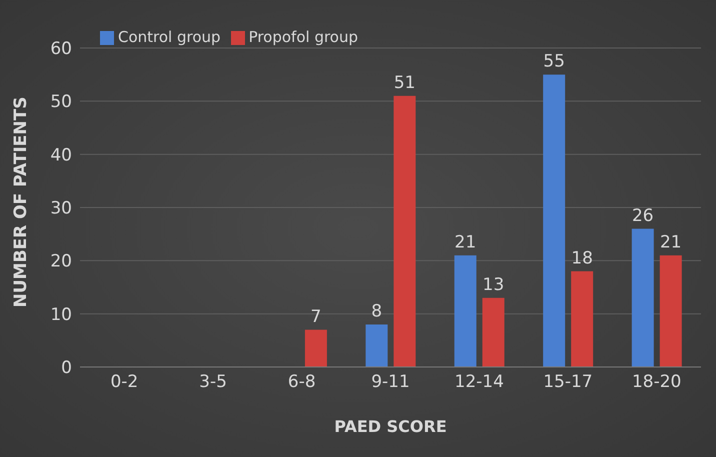 This screenshot has width=716, height=457. Describe the element at coordinates (61, 262) in the screenshot. I see `y-tick-label: 20` at that location.